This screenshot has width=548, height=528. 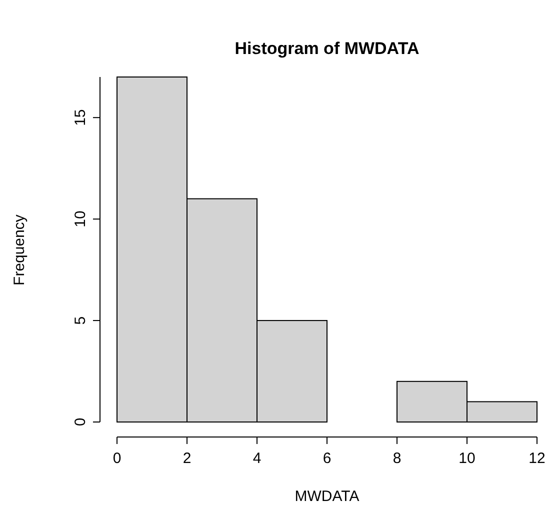 I want to click on x-tick-label: 12, so click(x=537, y=458).